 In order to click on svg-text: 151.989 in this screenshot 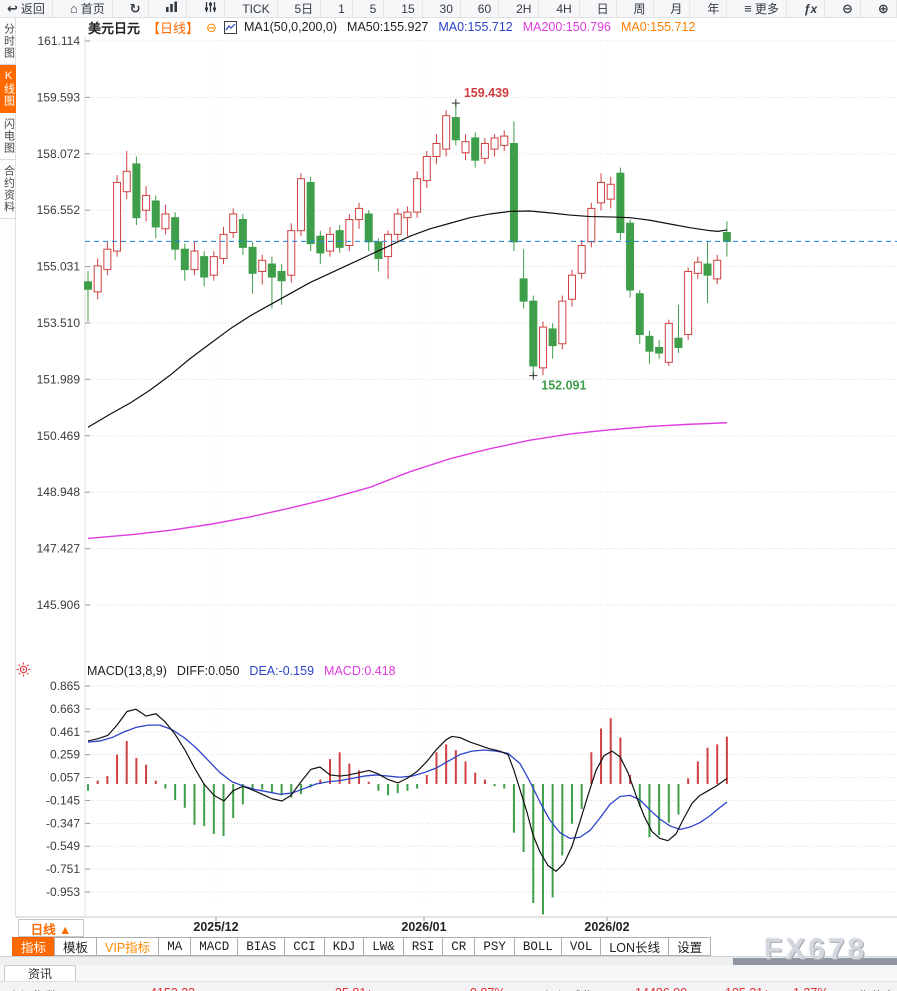, I will do `click(59, 379)`.